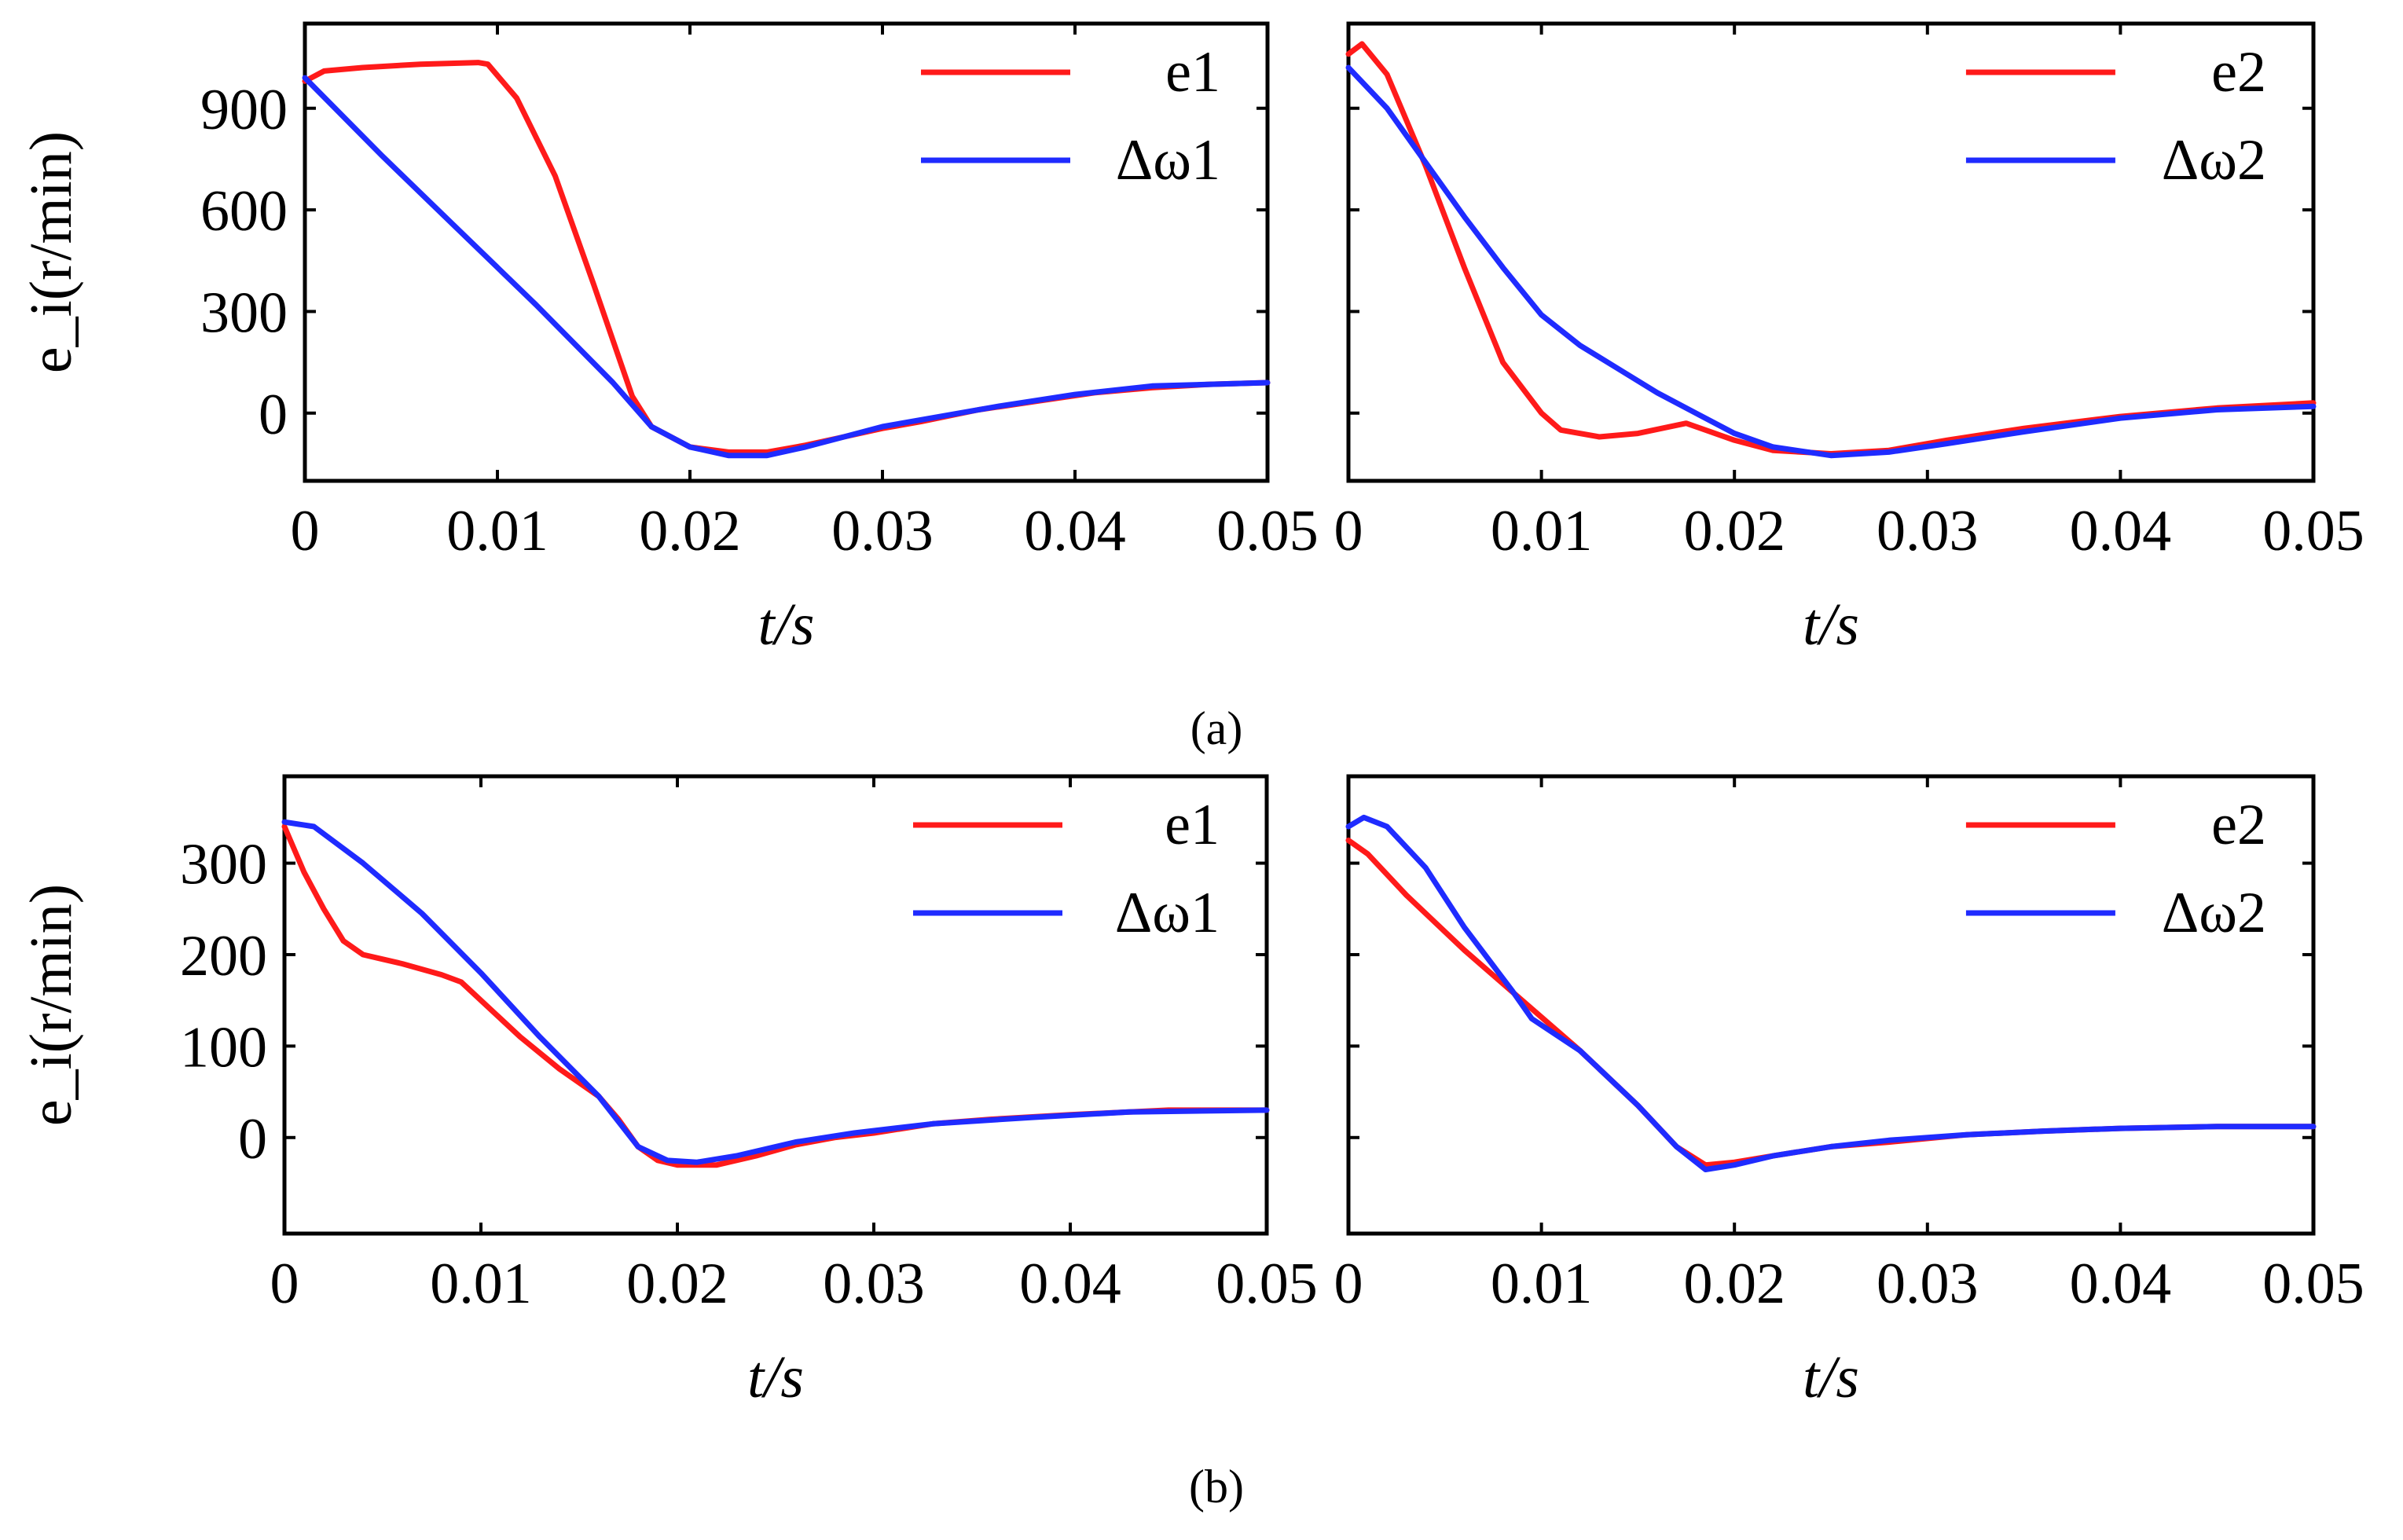  What do you see at coordinates (1216, 1486) in the screenshot?
I see `caption-b: (b)` at bounding box center [1216, 1486].